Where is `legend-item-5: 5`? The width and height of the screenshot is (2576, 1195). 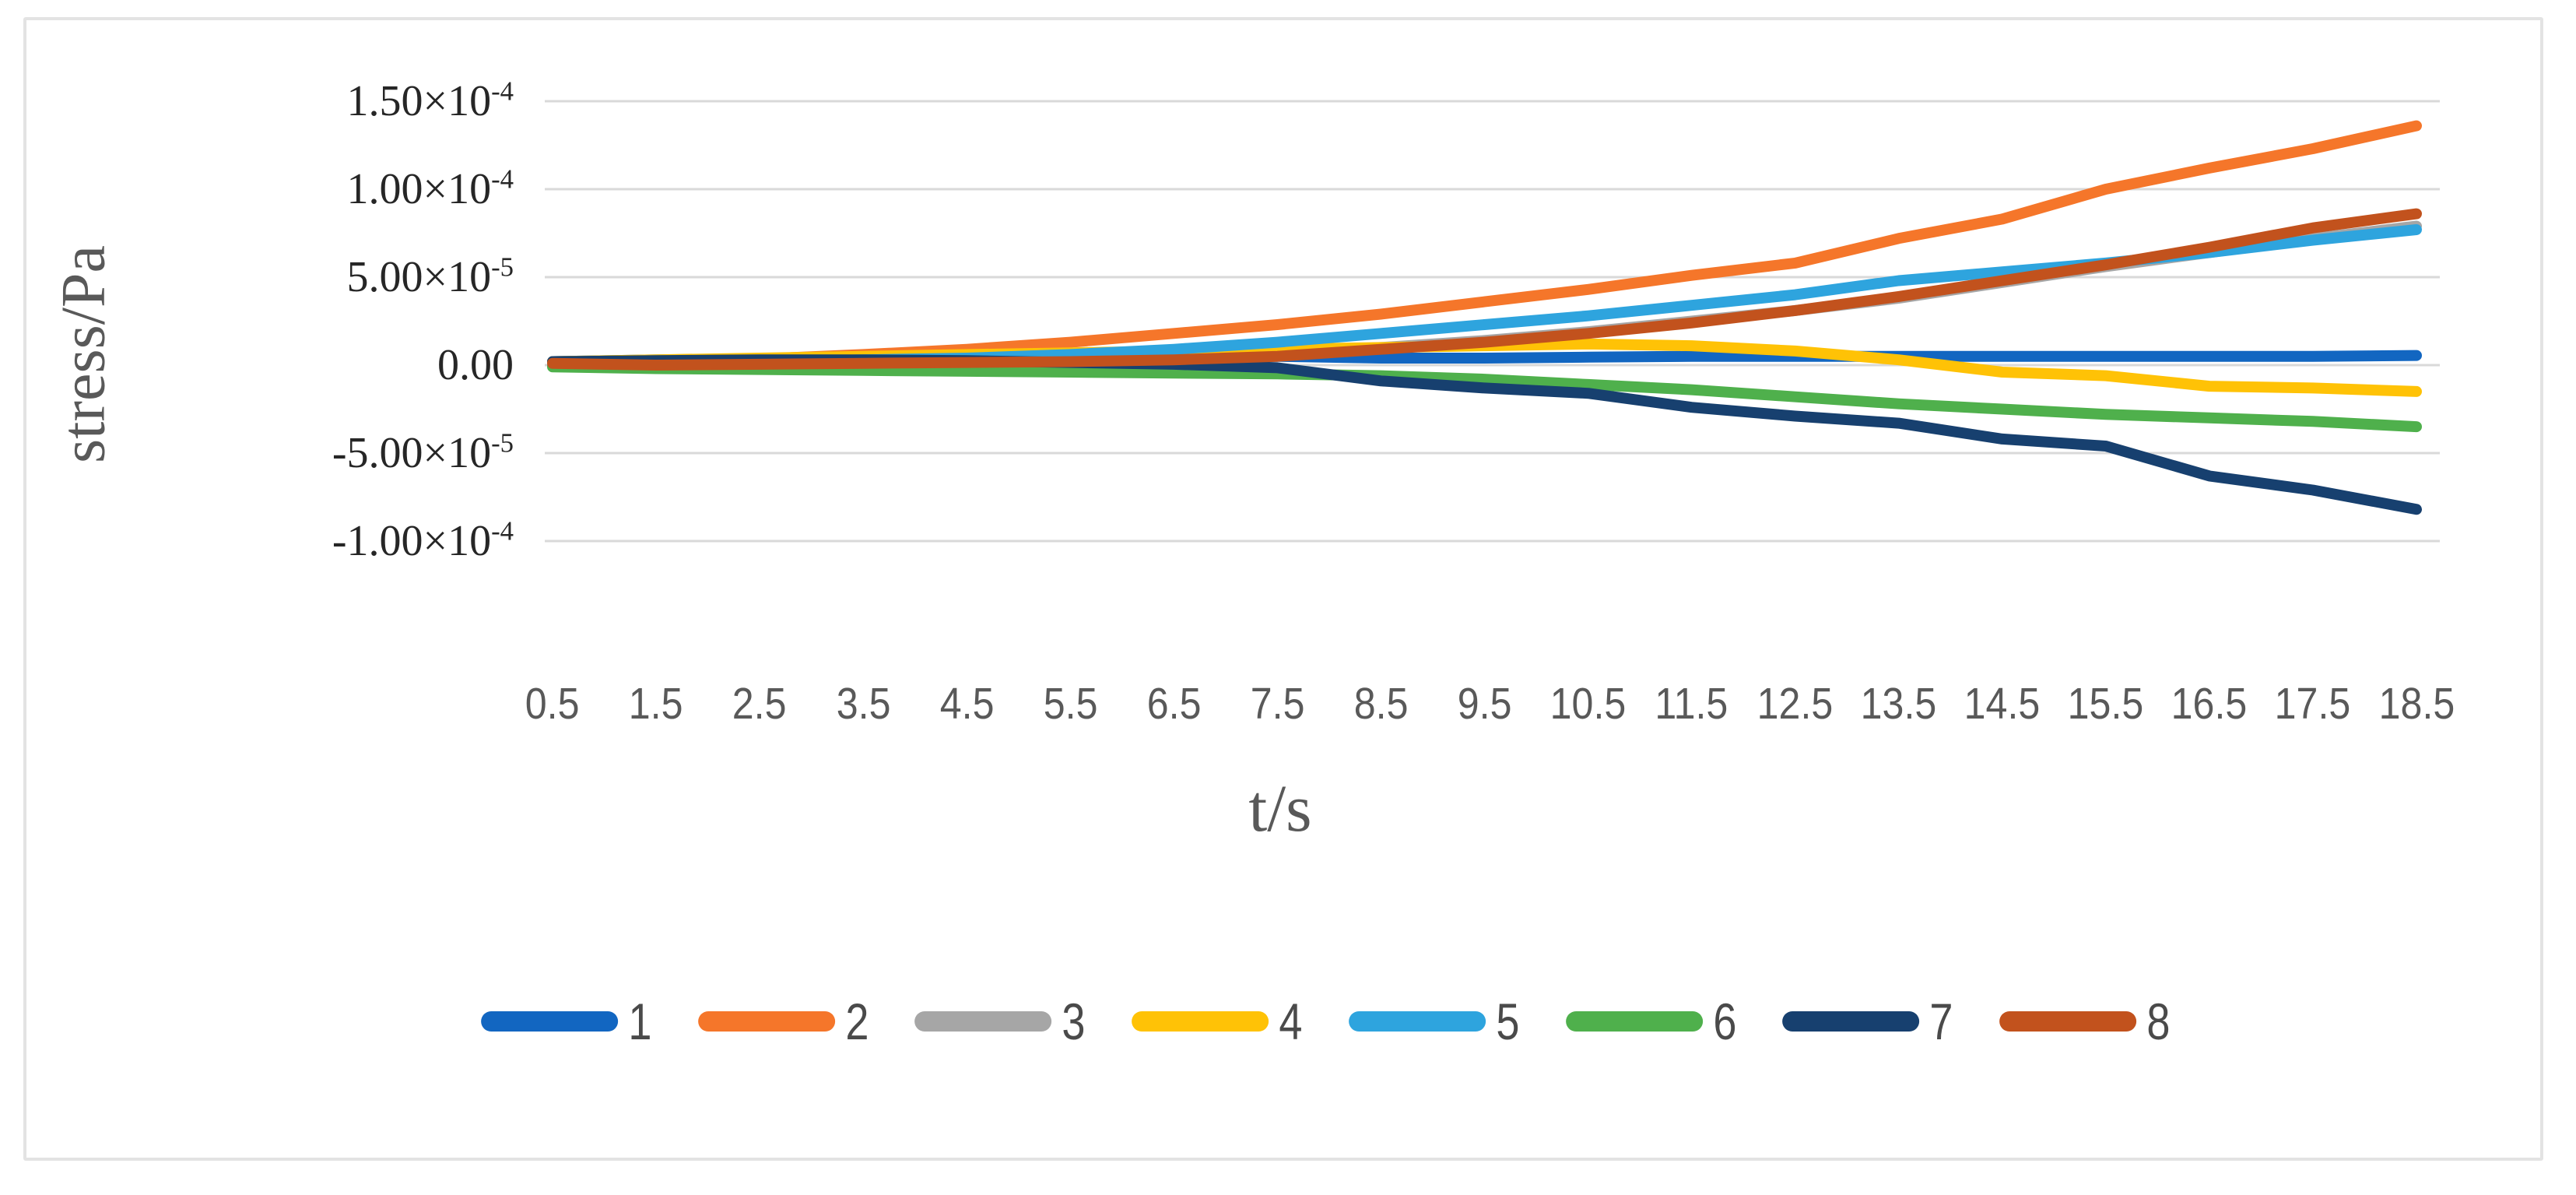 legend-item-5: 5 is located at coordinates (1436, 1021).